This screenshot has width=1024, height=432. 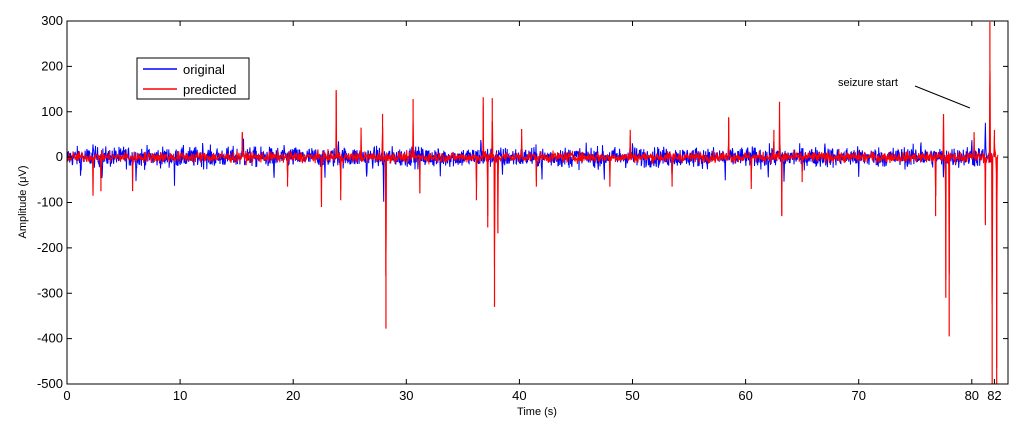 I want to click on y-tick-label: 0, so click(x=59, y=156).